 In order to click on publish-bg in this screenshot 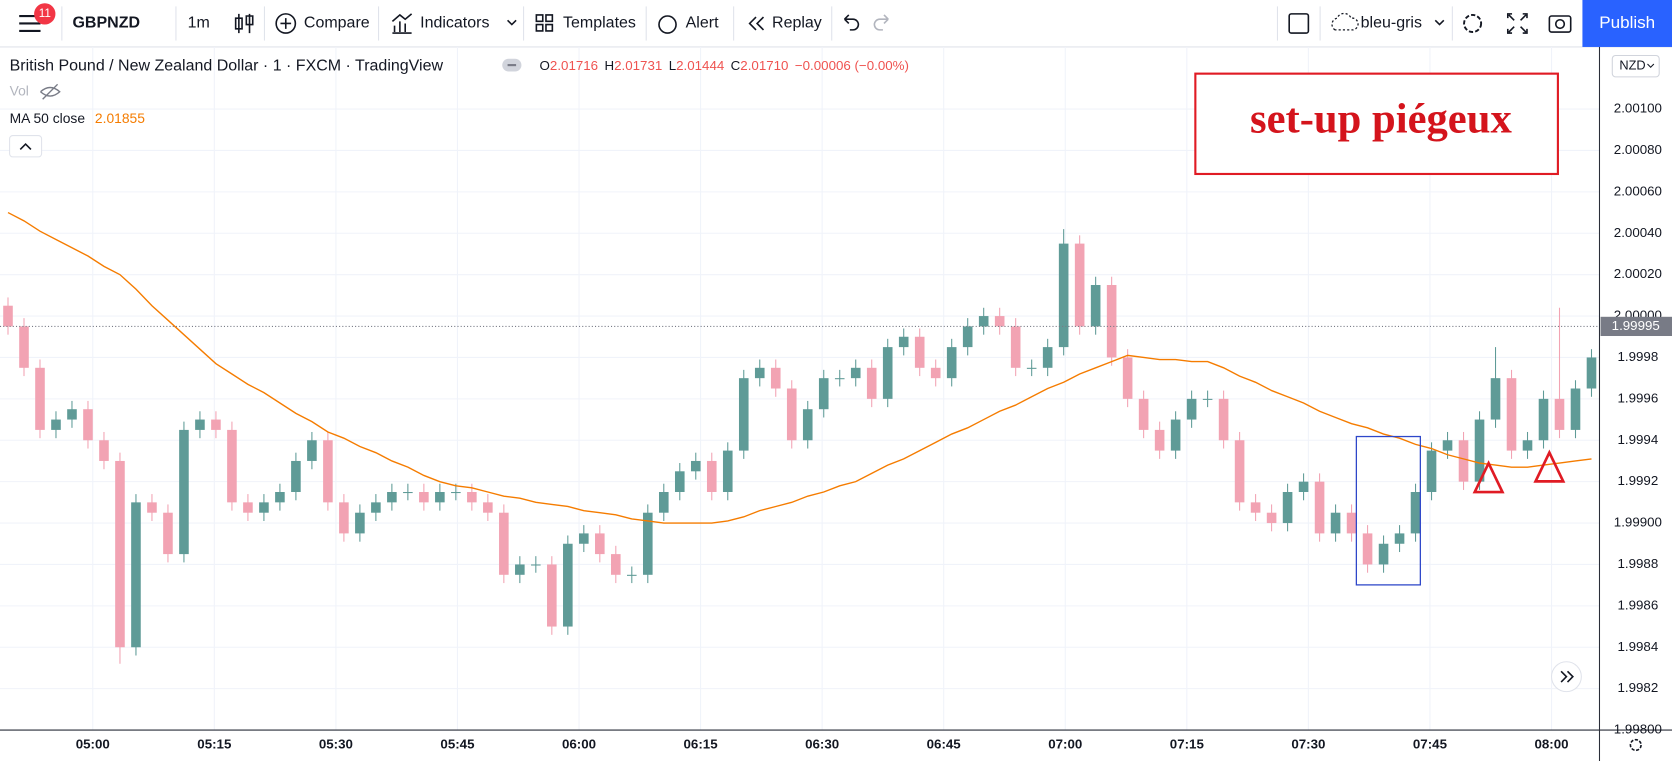, I will do `click(1627, 23)`.